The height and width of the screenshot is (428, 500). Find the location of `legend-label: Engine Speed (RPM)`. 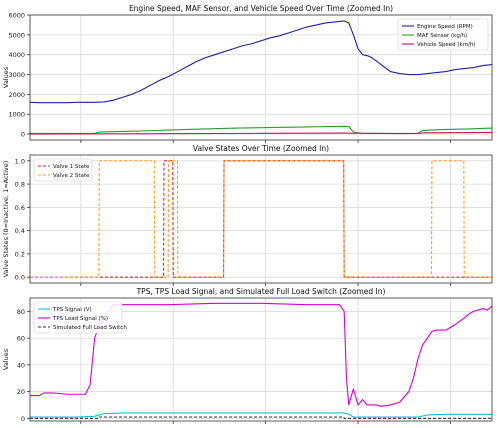

legend-label: Engine Speed (RPM) is located at coordinates (445, 27).